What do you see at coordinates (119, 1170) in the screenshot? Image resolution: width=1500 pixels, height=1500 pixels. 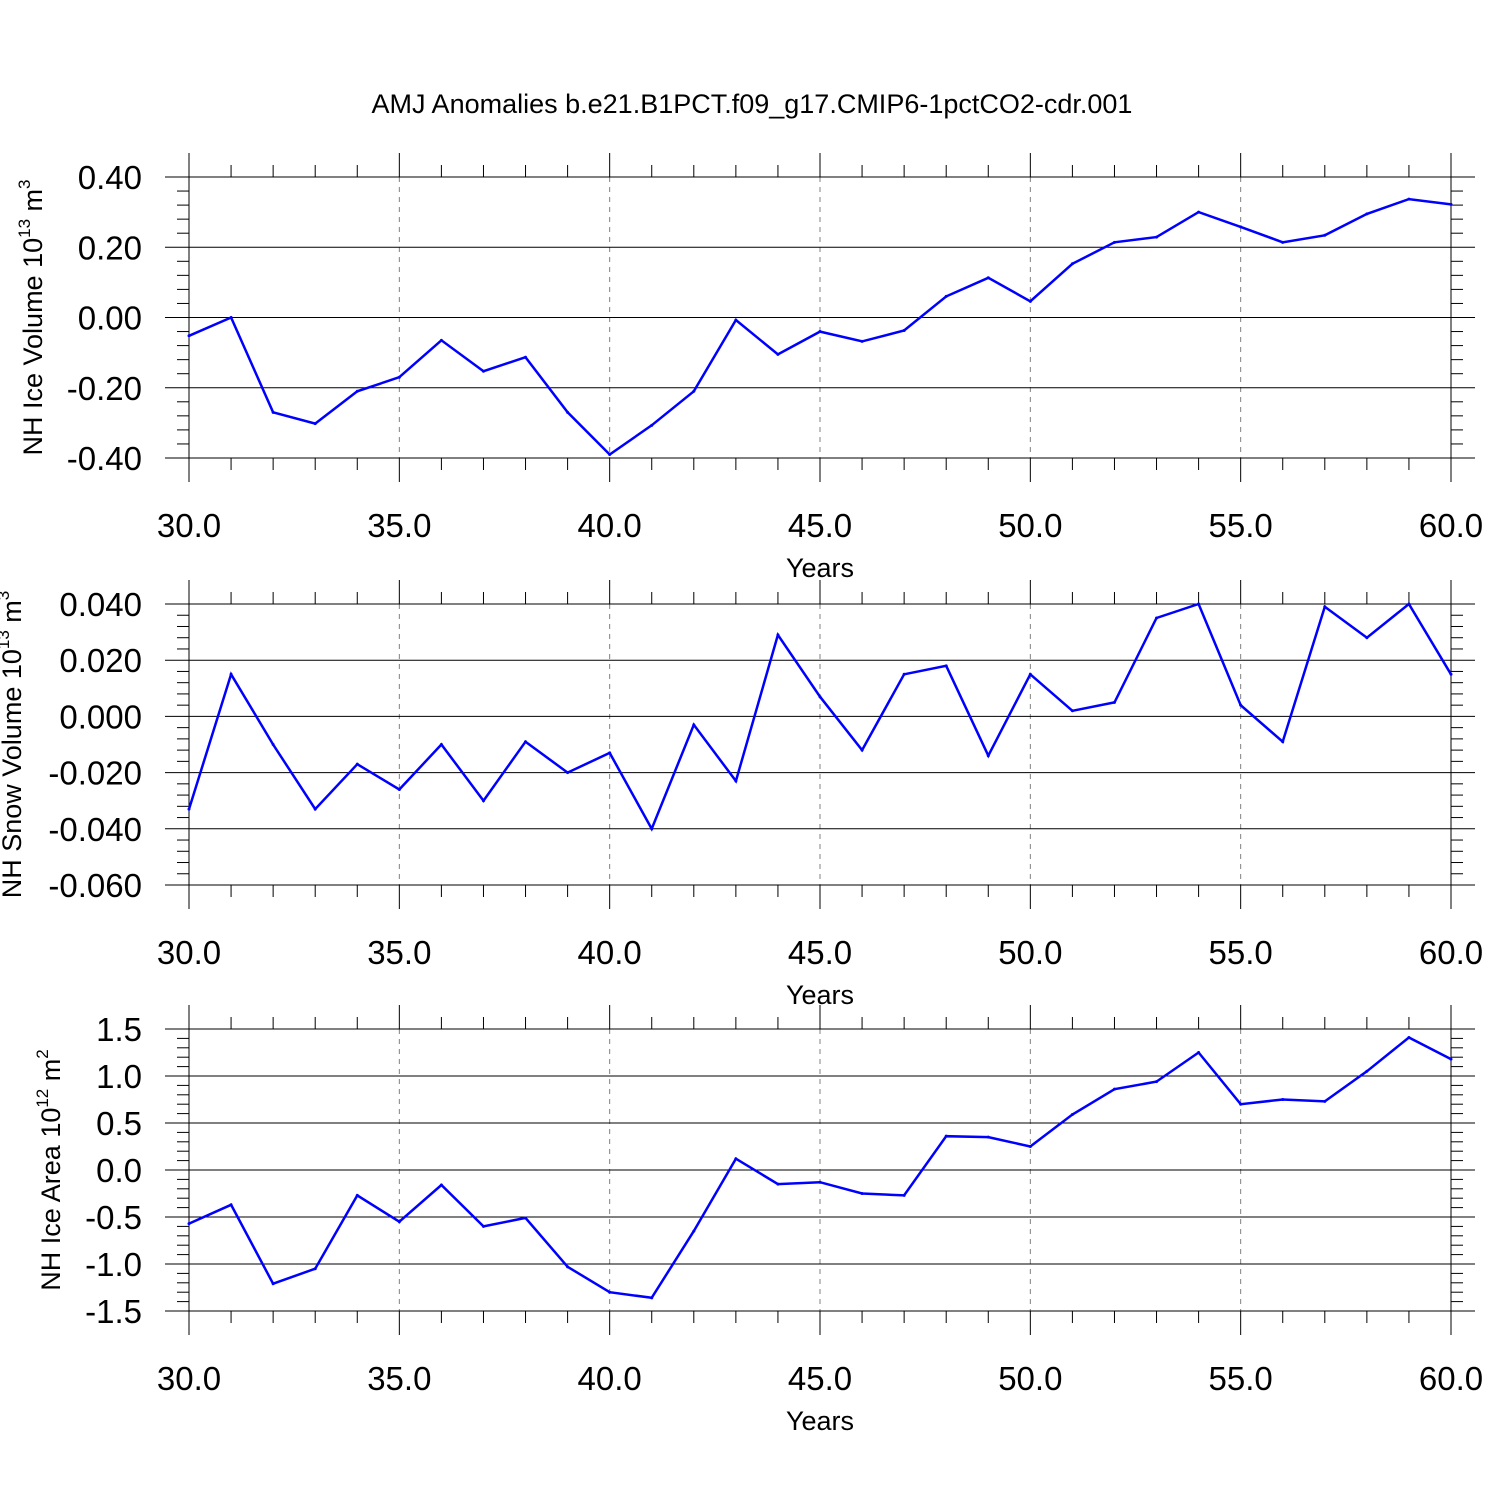 I see `y-tick-label: 0.0` at bounding box center [119, 1170].